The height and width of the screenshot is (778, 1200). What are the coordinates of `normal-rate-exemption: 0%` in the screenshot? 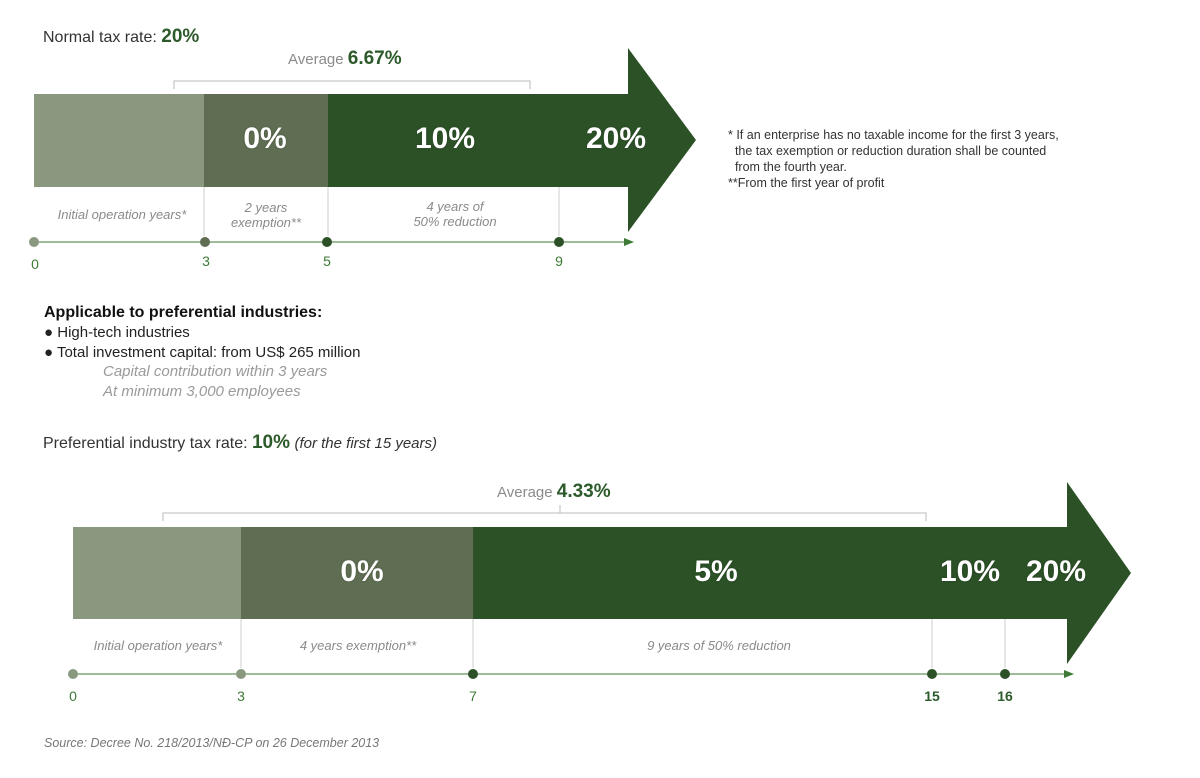 It's located at (265, 138).